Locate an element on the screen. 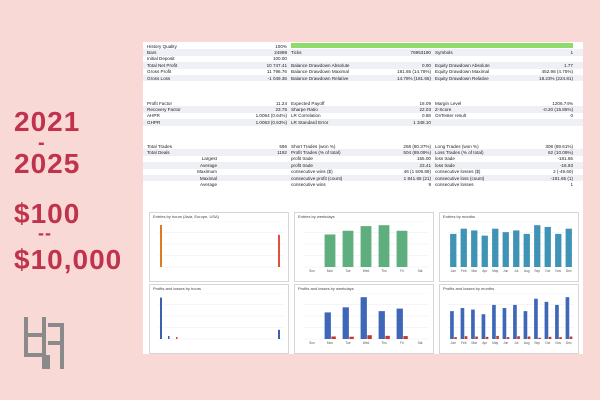 The width and height of the screenshot is (600, 400). tick-label: Wed is located at coordinates (366, 271).